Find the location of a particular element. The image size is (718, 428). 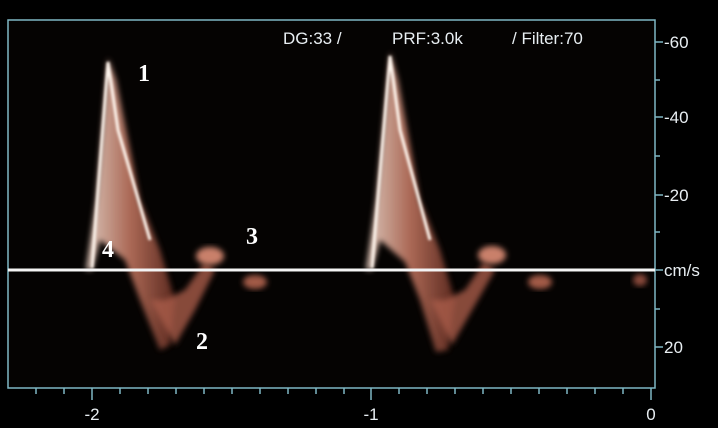

x-axis-label: 0 is located at coordinates (650, 414).